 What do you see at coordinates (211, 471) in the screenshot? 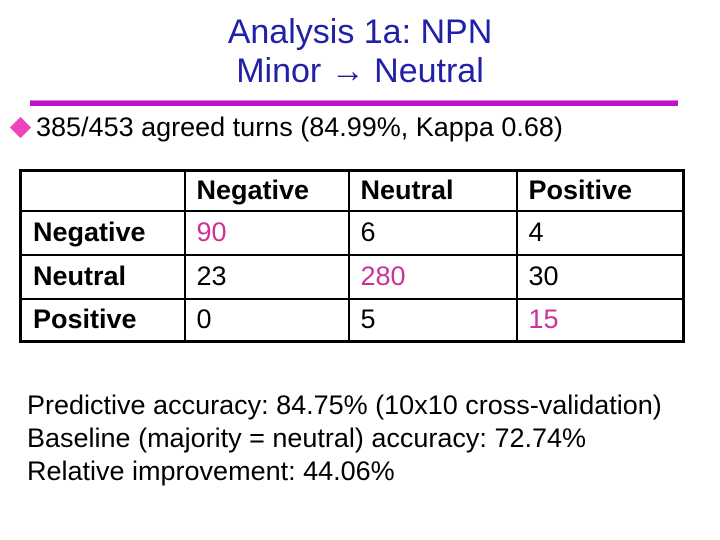
I see `stats-line-relative-improvement: Relative improvement: 44.06%` at bounding box center [211, 471].